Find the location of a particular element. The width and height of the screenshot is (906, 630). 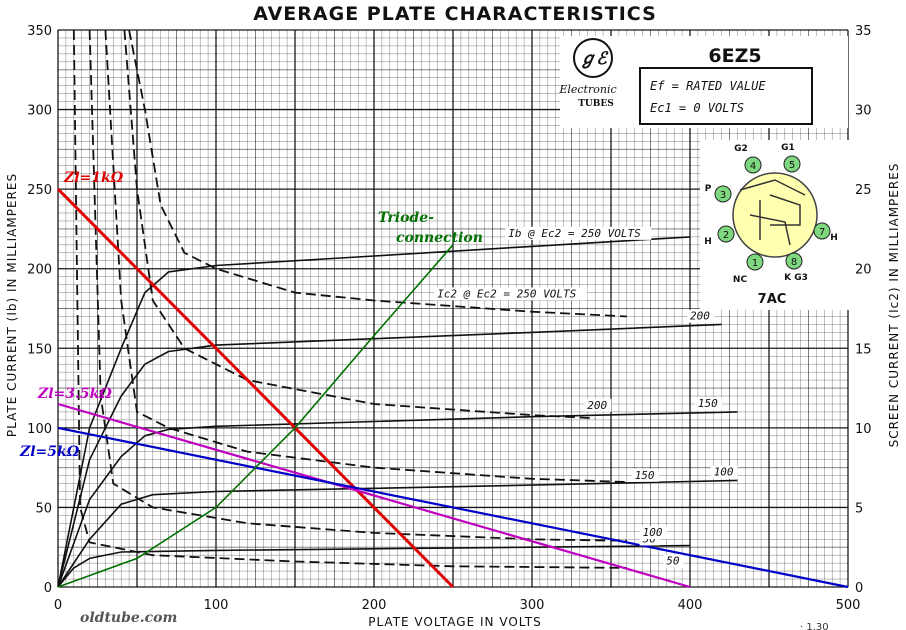

annotation-label: Zl=5kΩ is located at coordinates (49, 452).